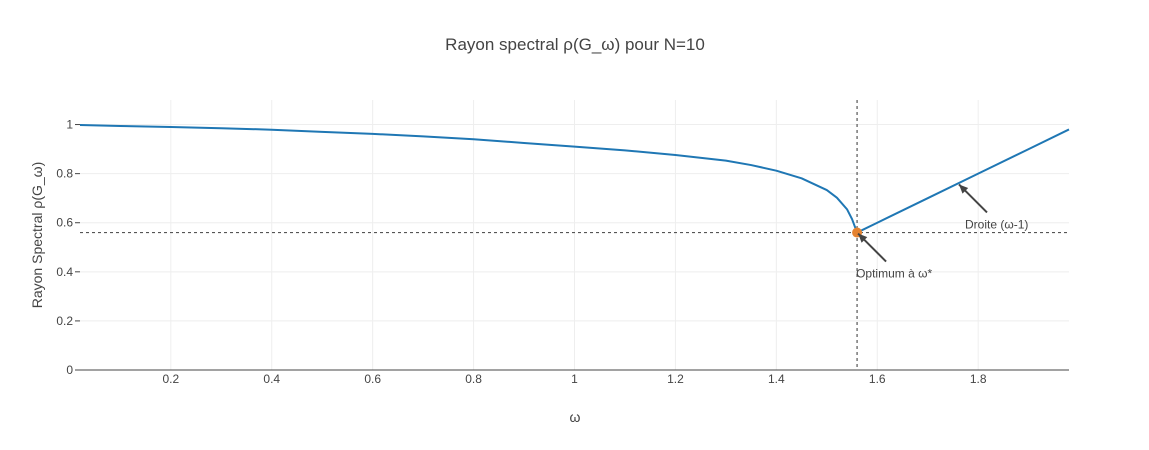 The image size is (1149, 450). Describe the element at coordinates (575, 44) in the screenshot. I see `chart-title: Rayon spectral ρ(G_ω) pour N=10` at that location.